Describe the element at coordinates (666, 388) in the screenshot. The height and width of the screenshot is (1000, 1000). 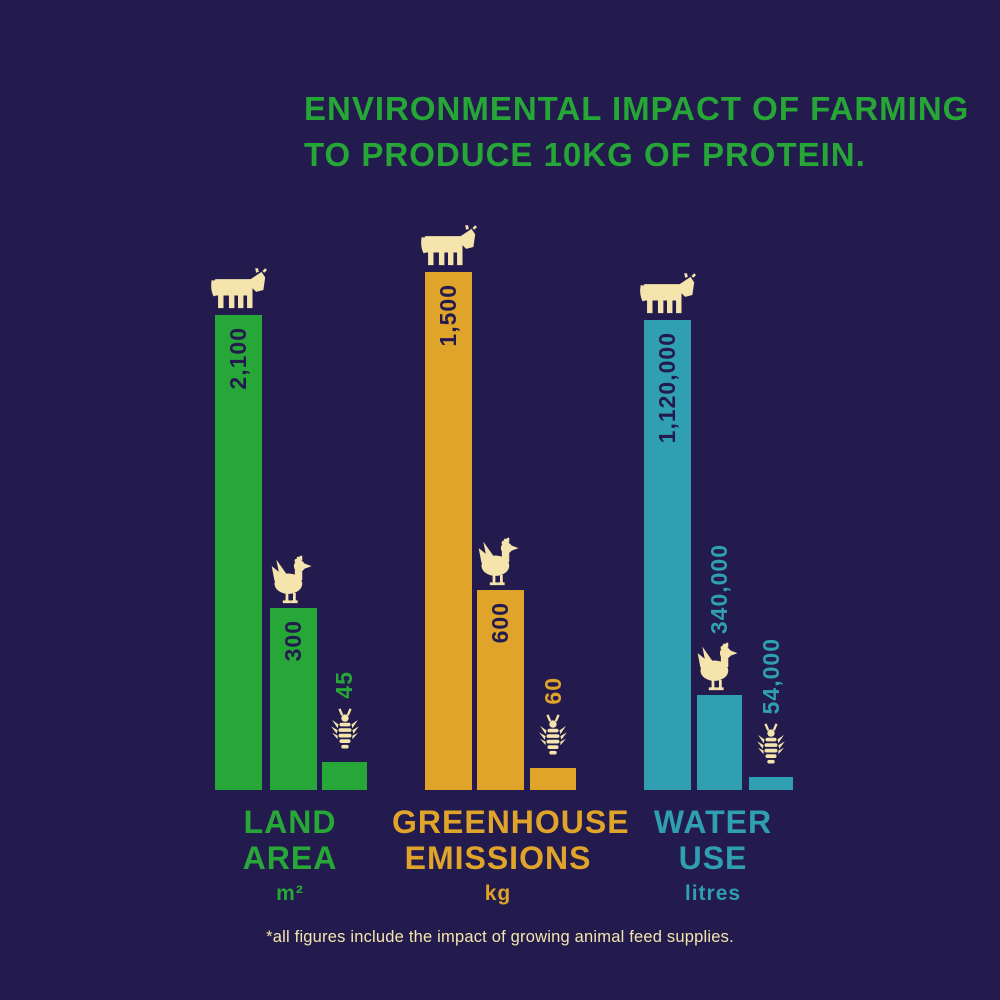
I see `value-label-water-beef: 1,120,000` at that location.